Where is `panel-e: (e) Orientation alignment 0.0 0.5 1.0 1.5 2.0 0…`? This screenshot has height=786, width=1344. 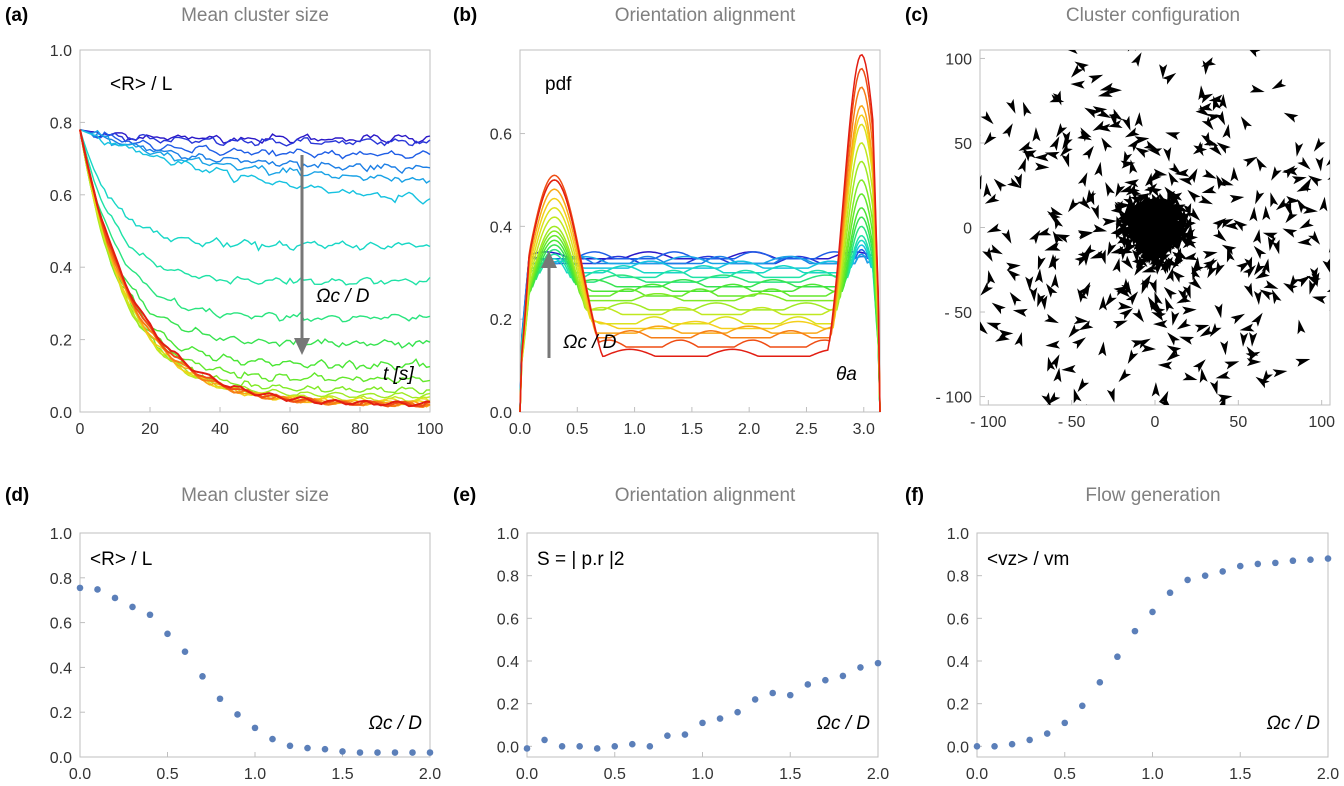 panel-e: (e) Orientation alignment 0.0 0.5 1.0 1.5 2.0 0… is located at coordinates (671, 634).